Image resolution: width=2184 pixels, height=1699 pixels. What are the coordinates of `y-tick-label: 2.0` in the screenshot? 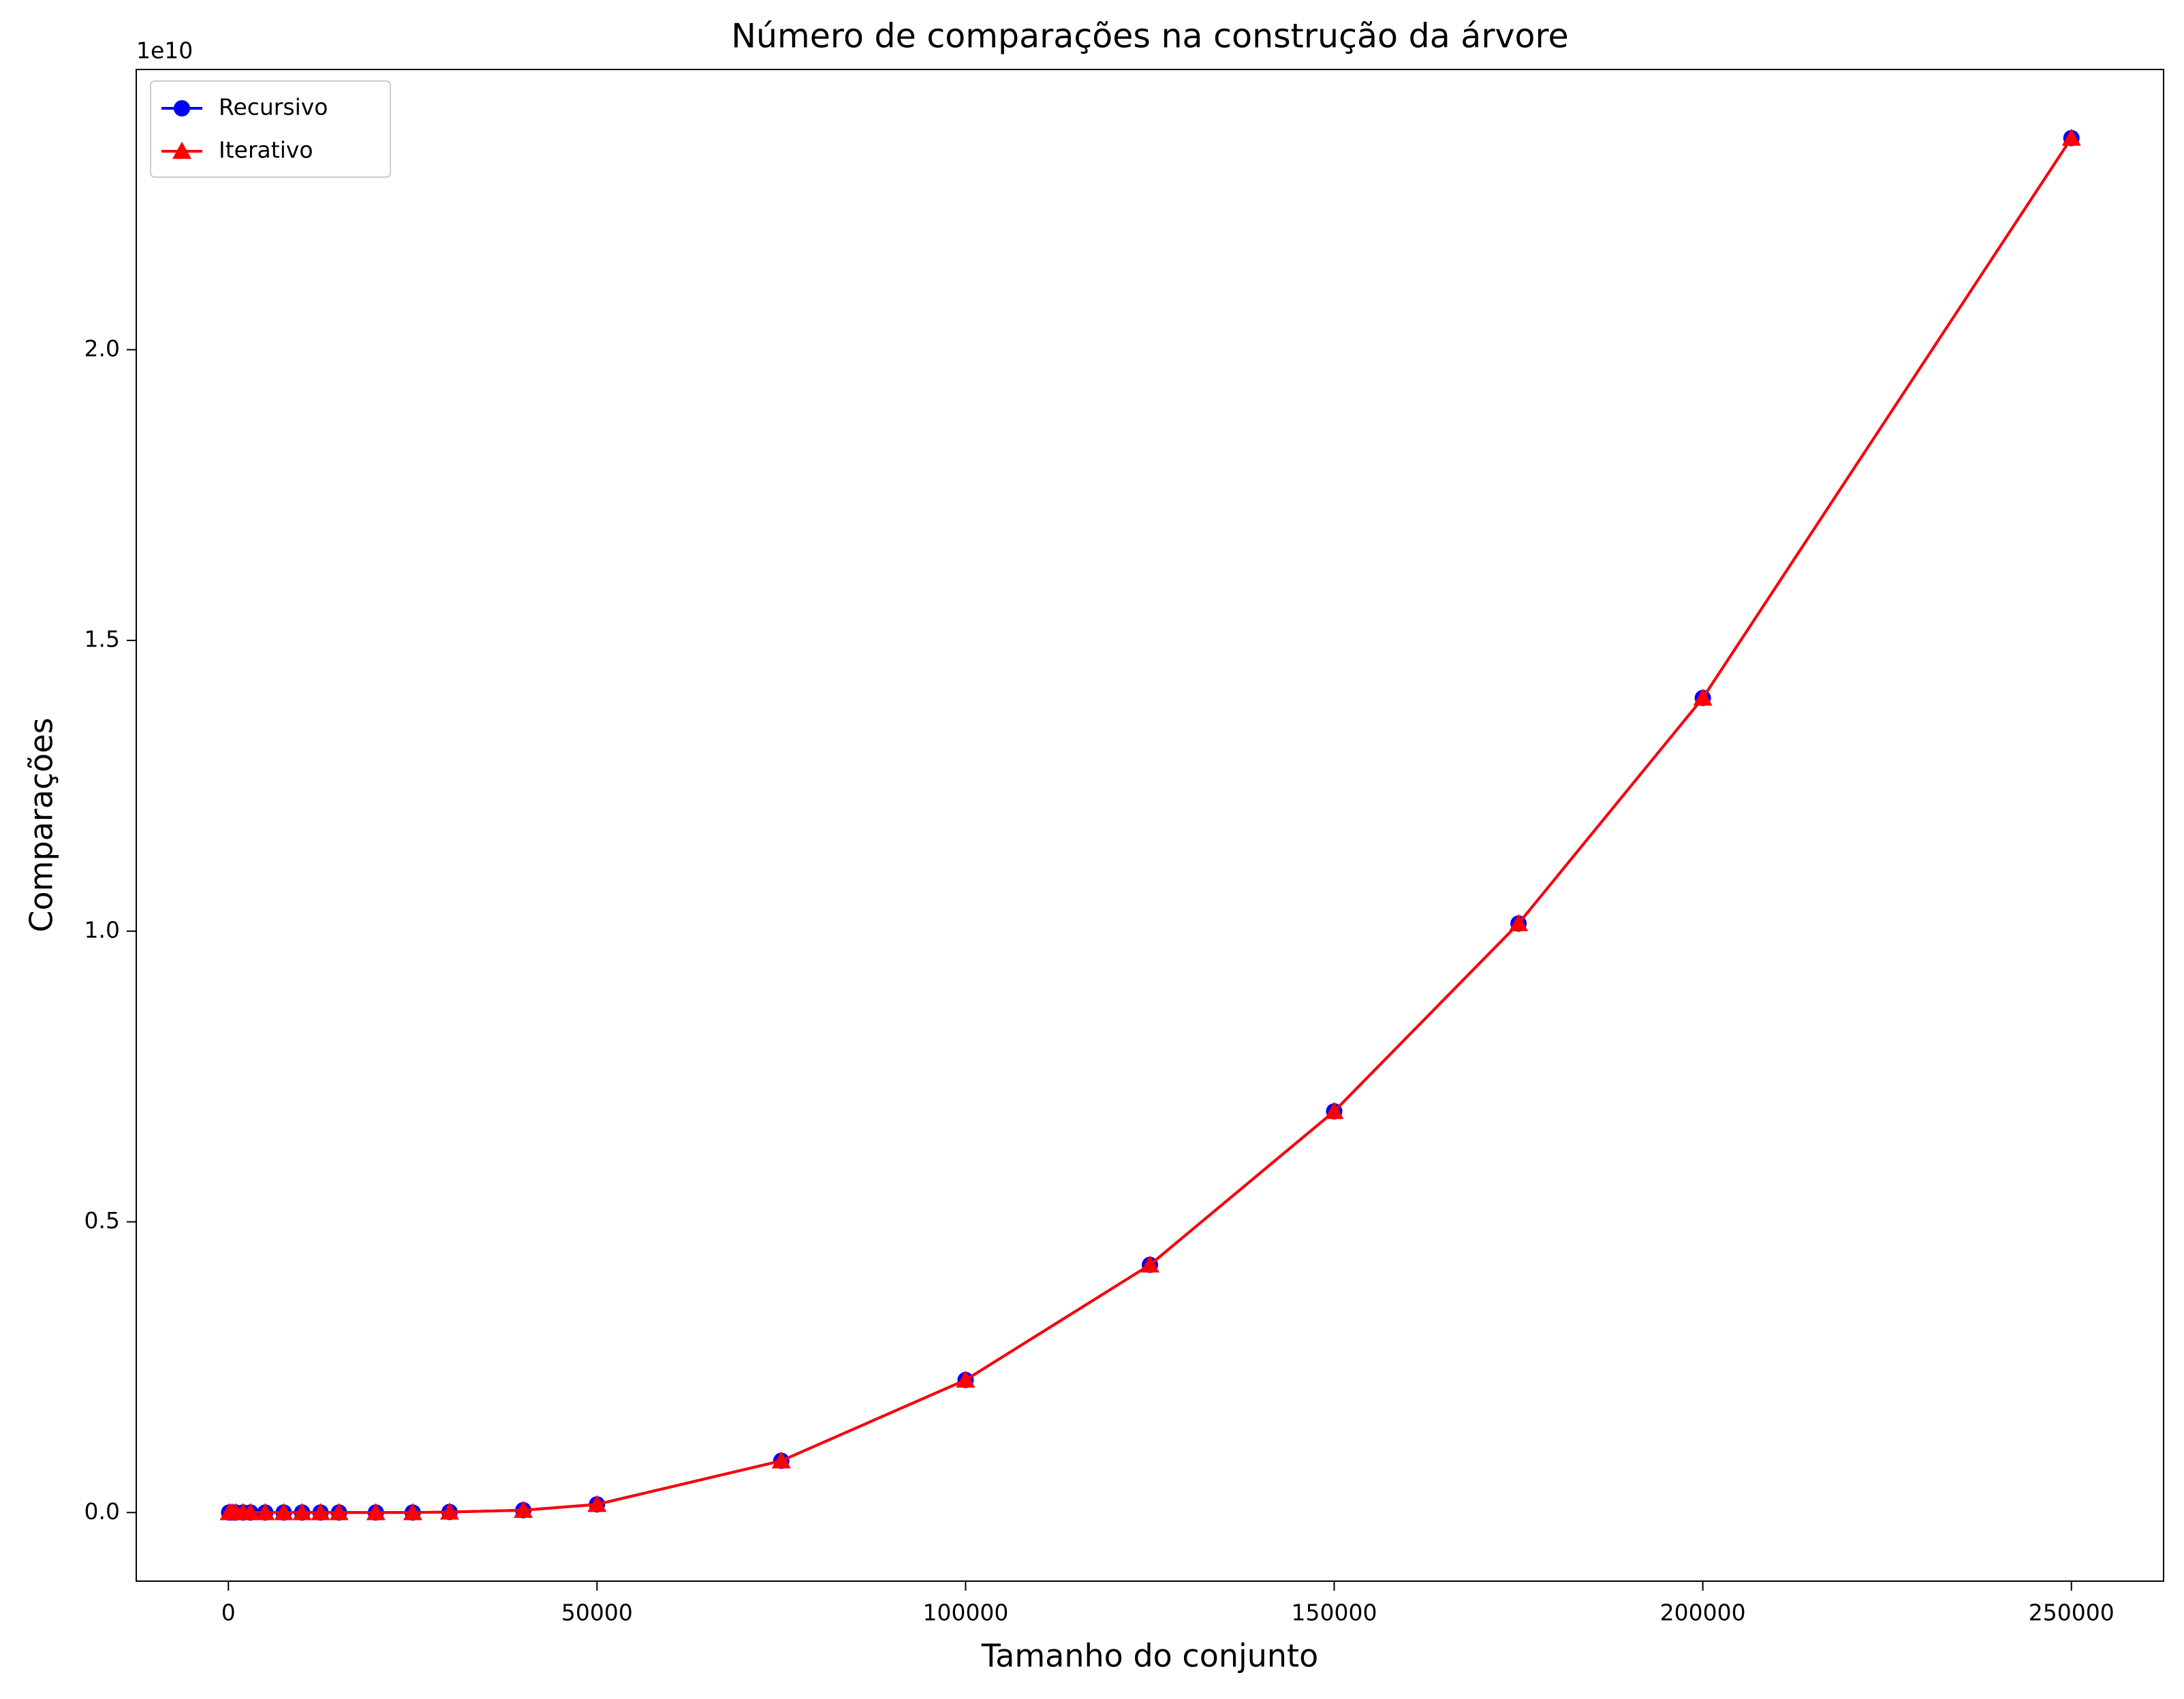 It's located at (102, 348).